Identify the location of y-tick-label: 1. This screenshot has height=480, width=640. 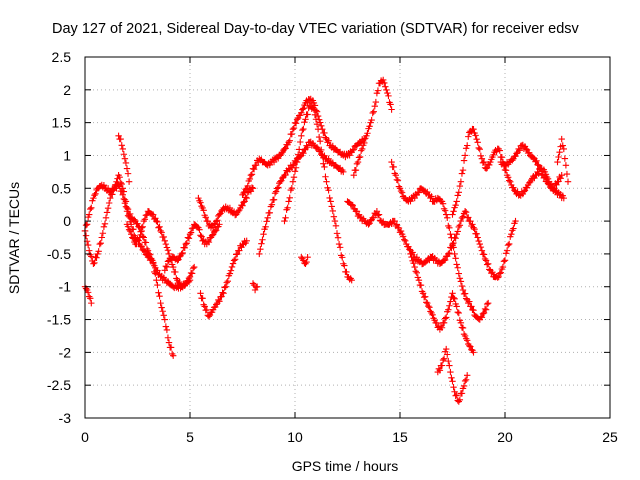
(67, 155).